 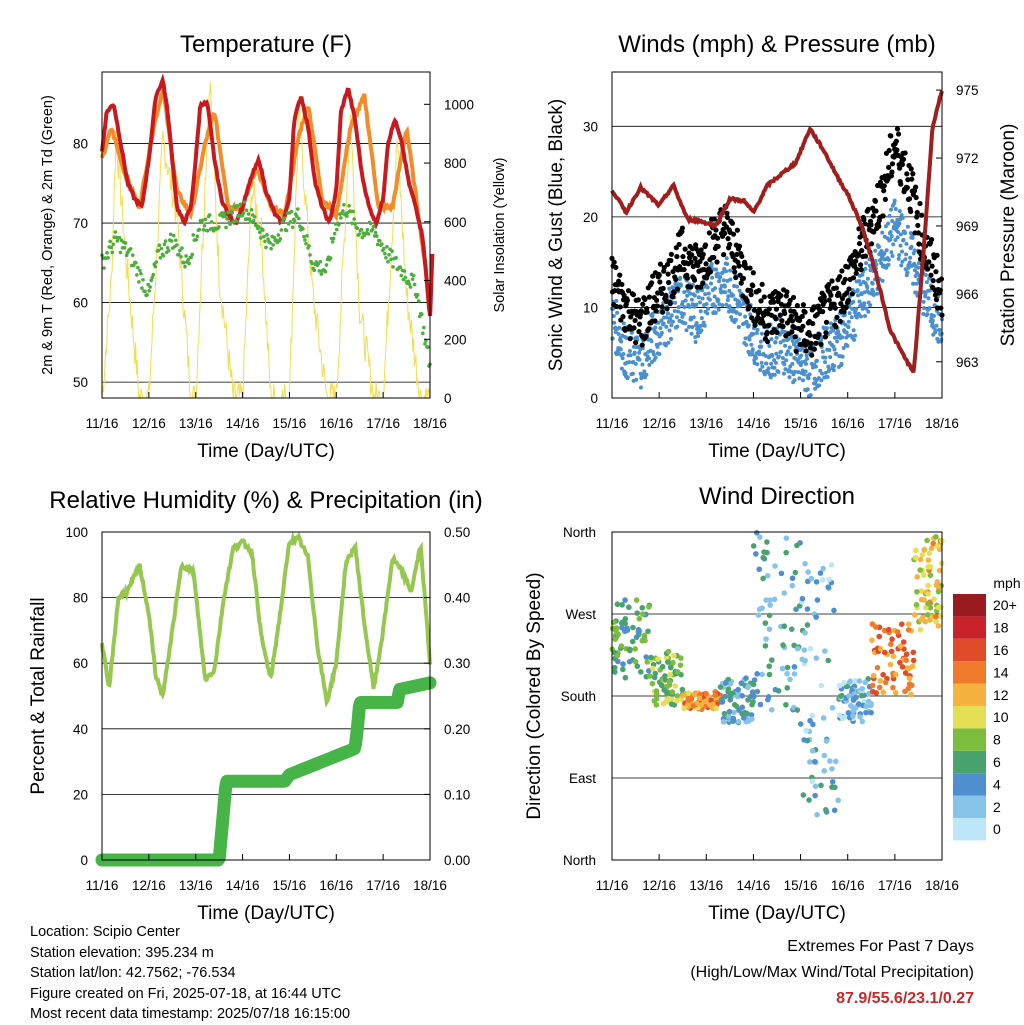 I want to click on y-axis-label: Direction (Colored By Speed), so click(x=534, y=695).